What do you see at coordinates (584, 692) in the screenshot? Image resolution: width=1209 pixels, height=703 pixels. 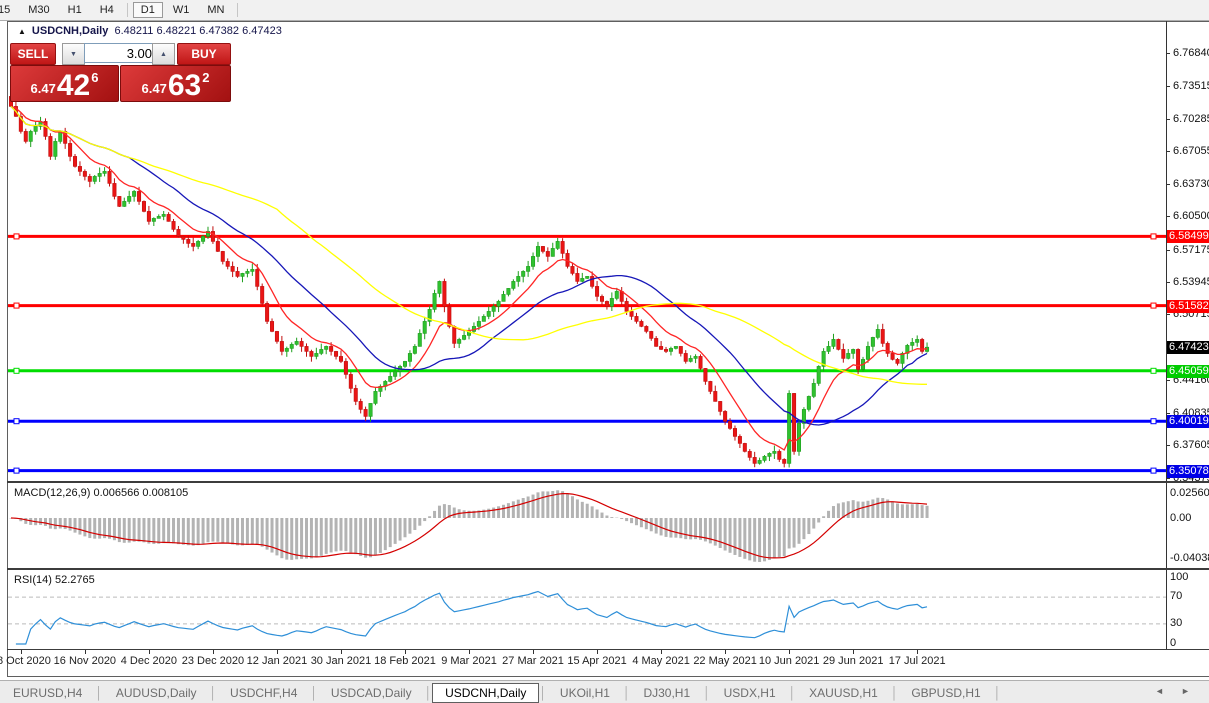 I see `symbol-tab-ukoil: UKOil,H1` at bounding box center [584, 692].